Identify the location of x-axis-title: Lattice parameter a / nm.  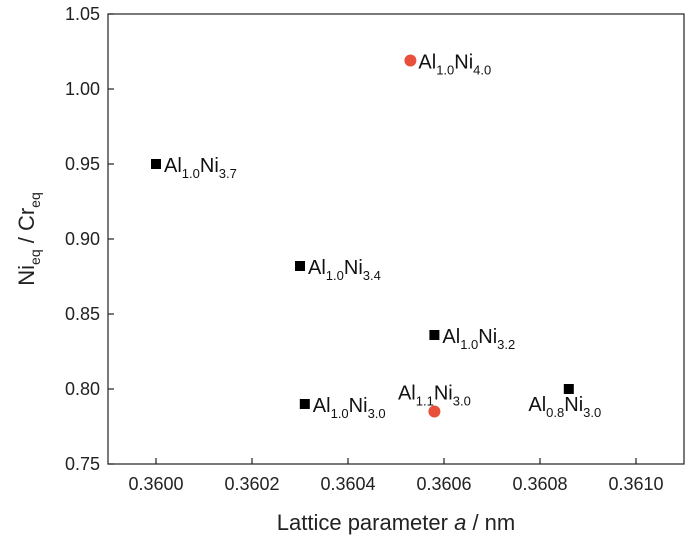
(396, 522).